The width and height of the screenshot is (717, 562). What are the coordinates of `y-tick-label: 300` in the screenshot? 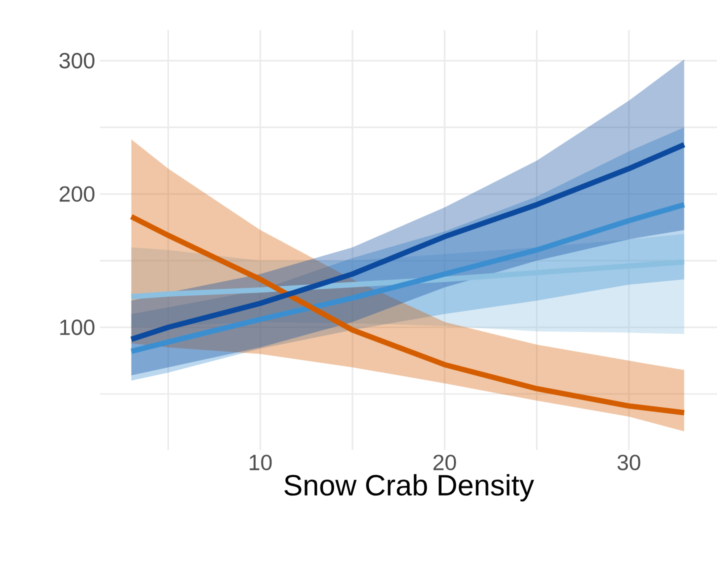 It's located at (76, 60).